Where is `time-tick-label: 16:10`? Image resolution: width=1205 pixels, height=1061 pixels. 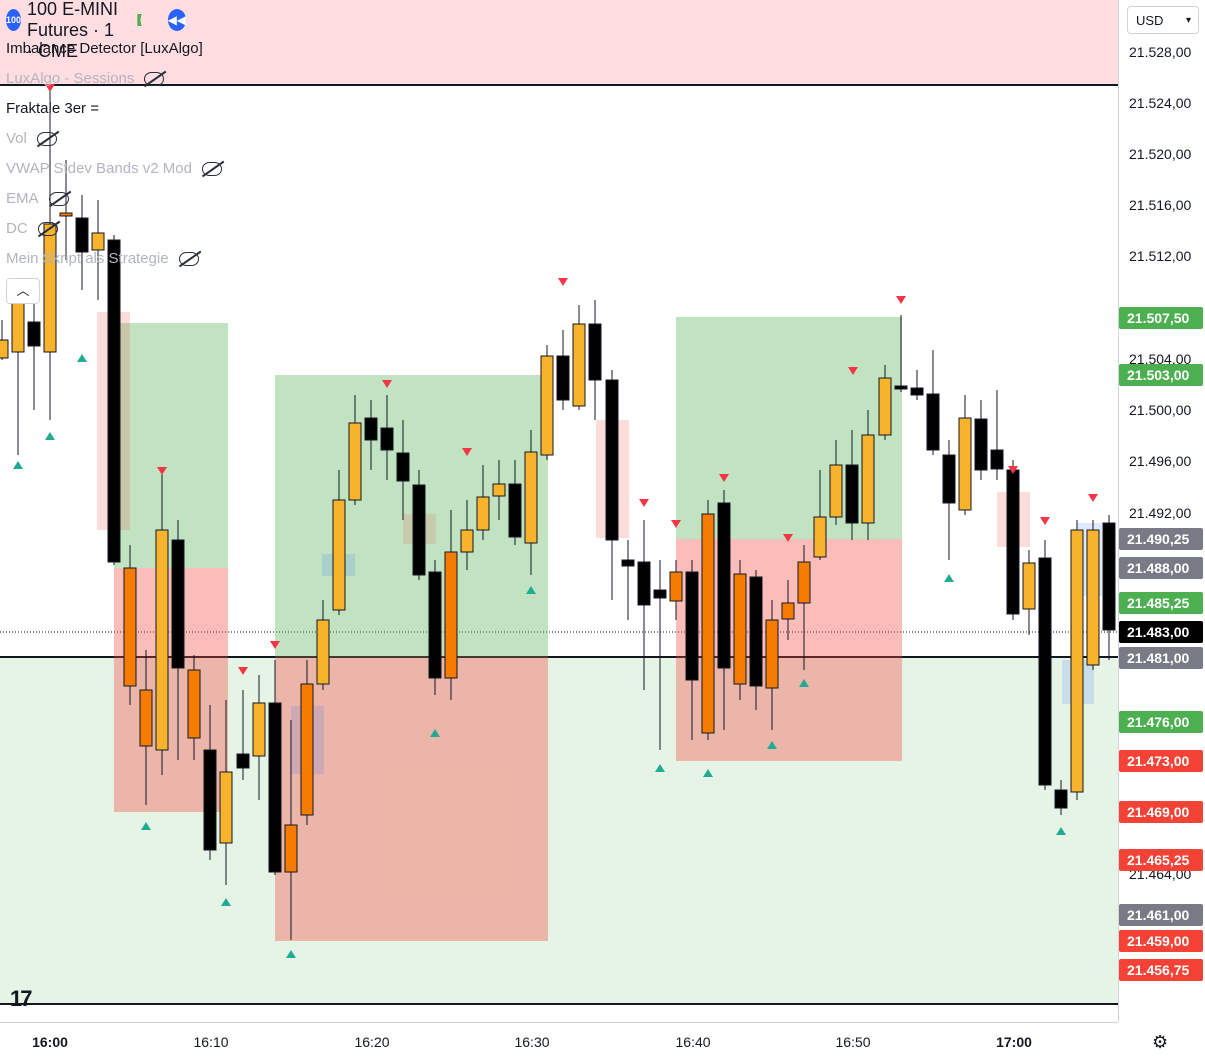 time-tick-label: 16:10 is located at coordinates (211, 1042).